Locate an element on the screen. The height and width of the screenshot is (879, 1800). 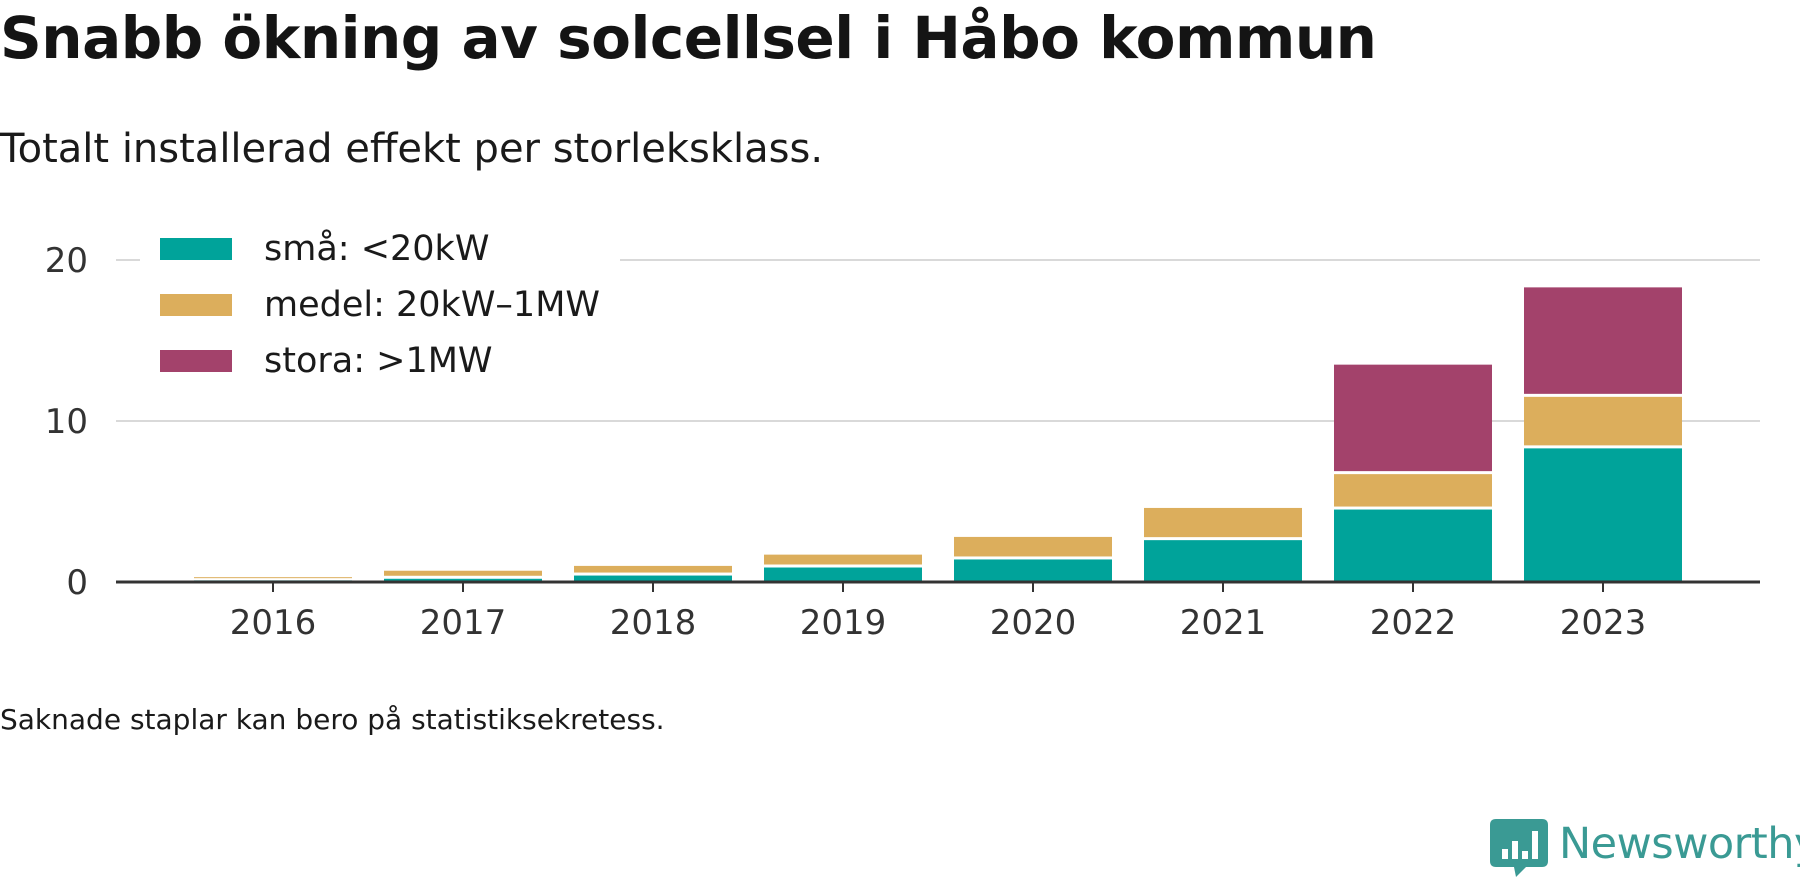
x-tick-label: 2023 is located at coordinates (1603, 623).